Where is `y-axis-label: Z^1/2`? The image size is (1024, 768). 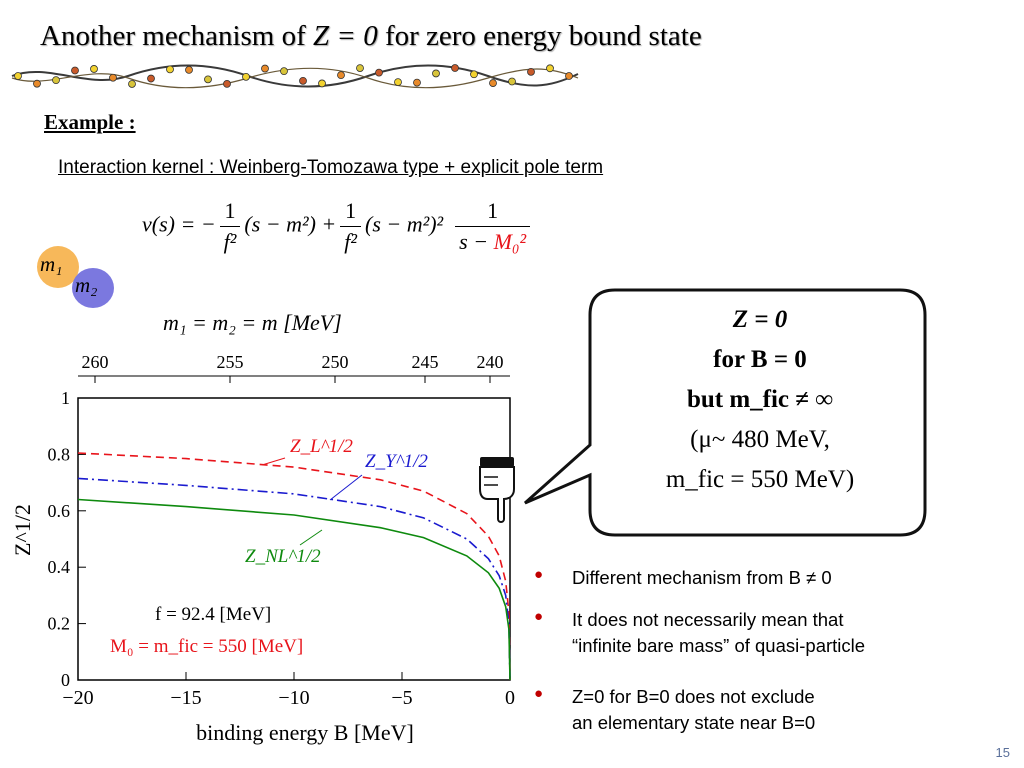 y-axis-label: Z^1/2 is located at coordinates (22, 530).